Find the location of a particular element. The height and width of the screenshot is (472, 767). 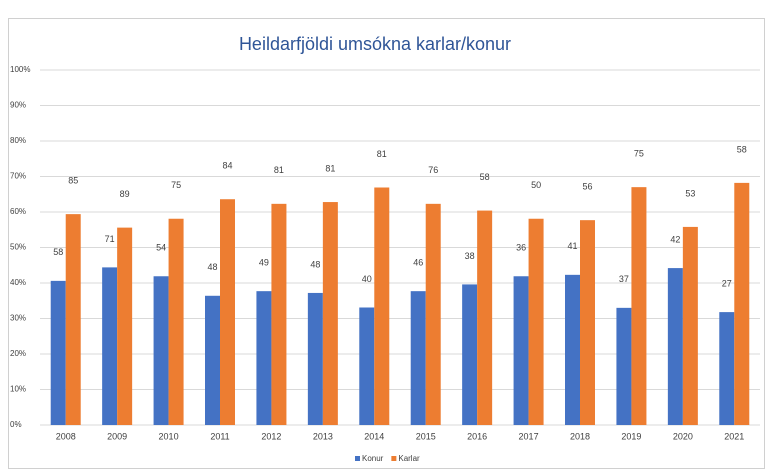

data-label: 89 is located at coordinates (125, 194).